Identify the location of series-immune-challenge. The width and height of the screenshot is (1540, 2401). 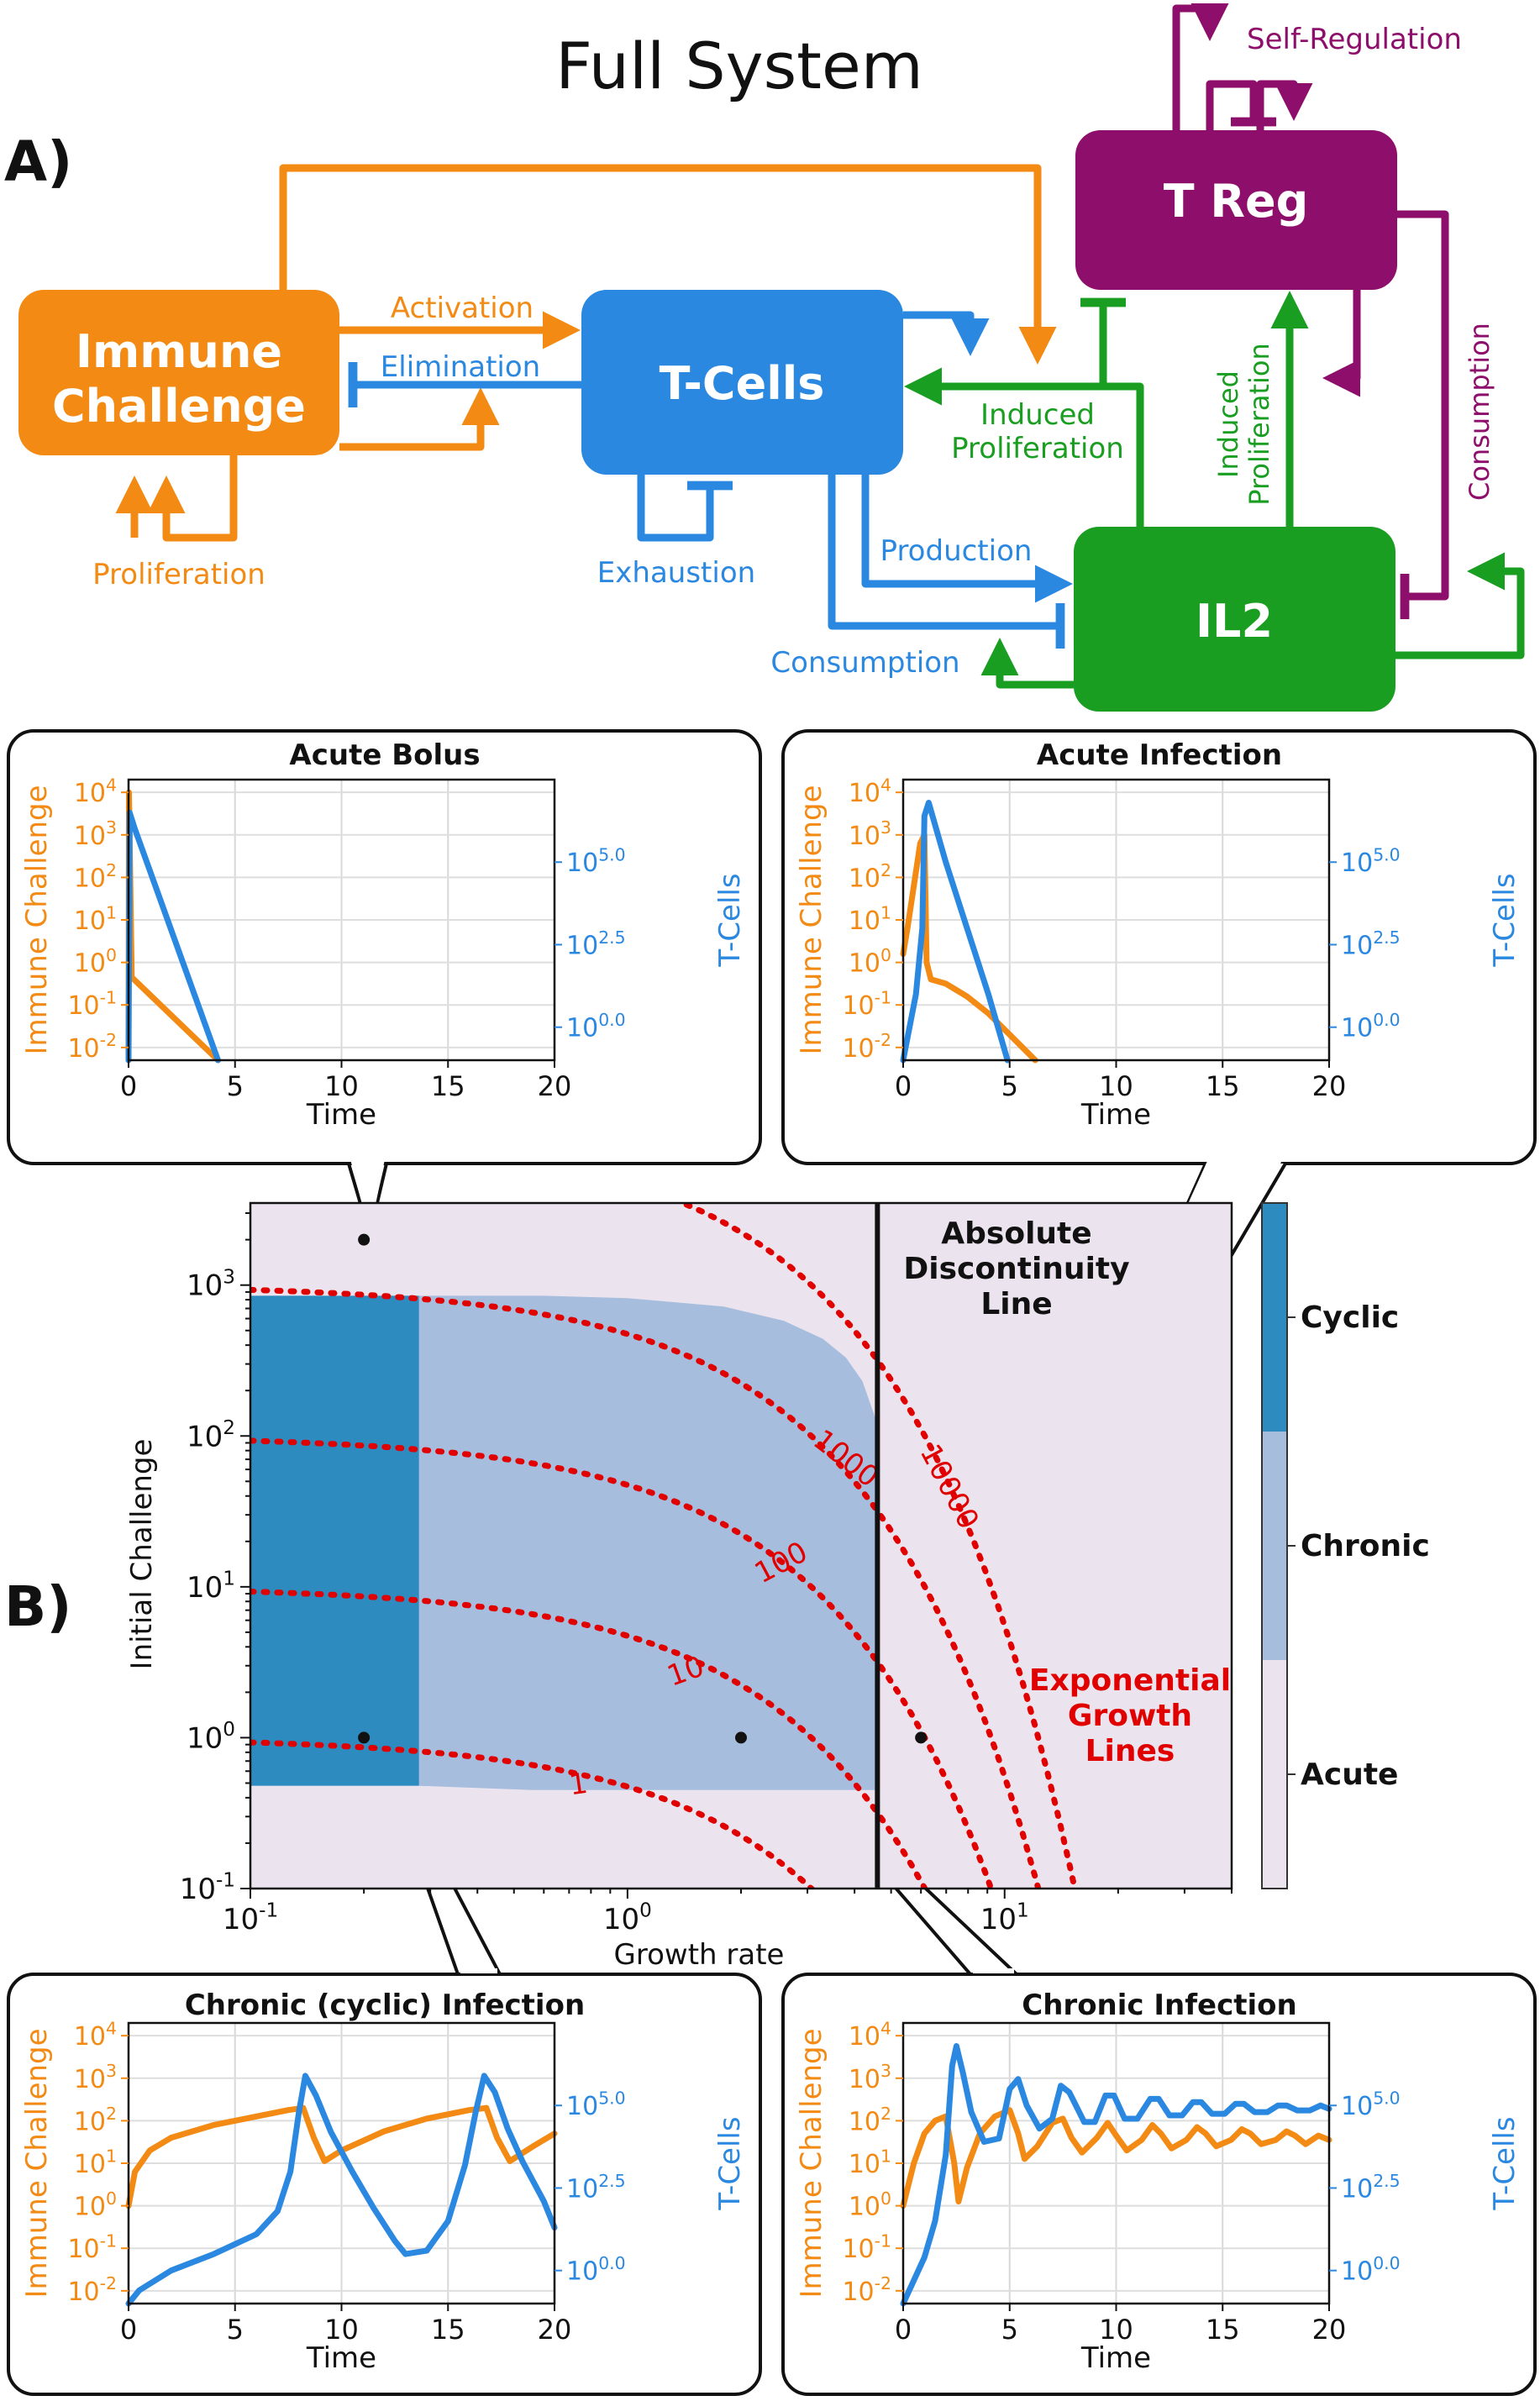
(341, 2156).